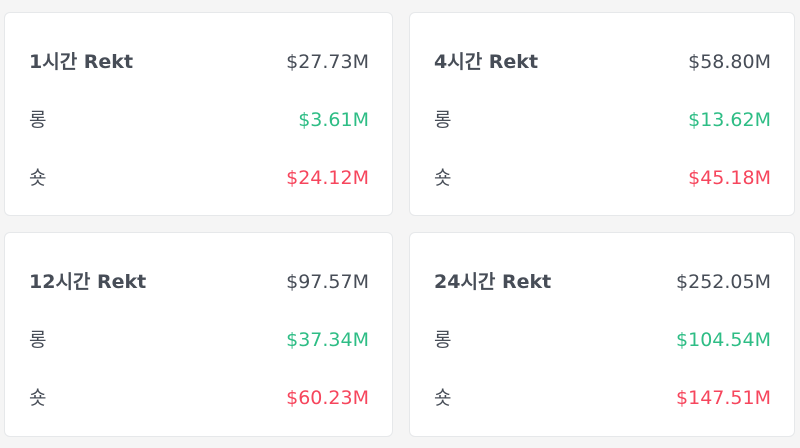 This screenshot has height=448, width=800. What do you see at coordinates (327, 340) in the screenshot?
I see `long-value: $37.34M` at bounding box center [327, 340].